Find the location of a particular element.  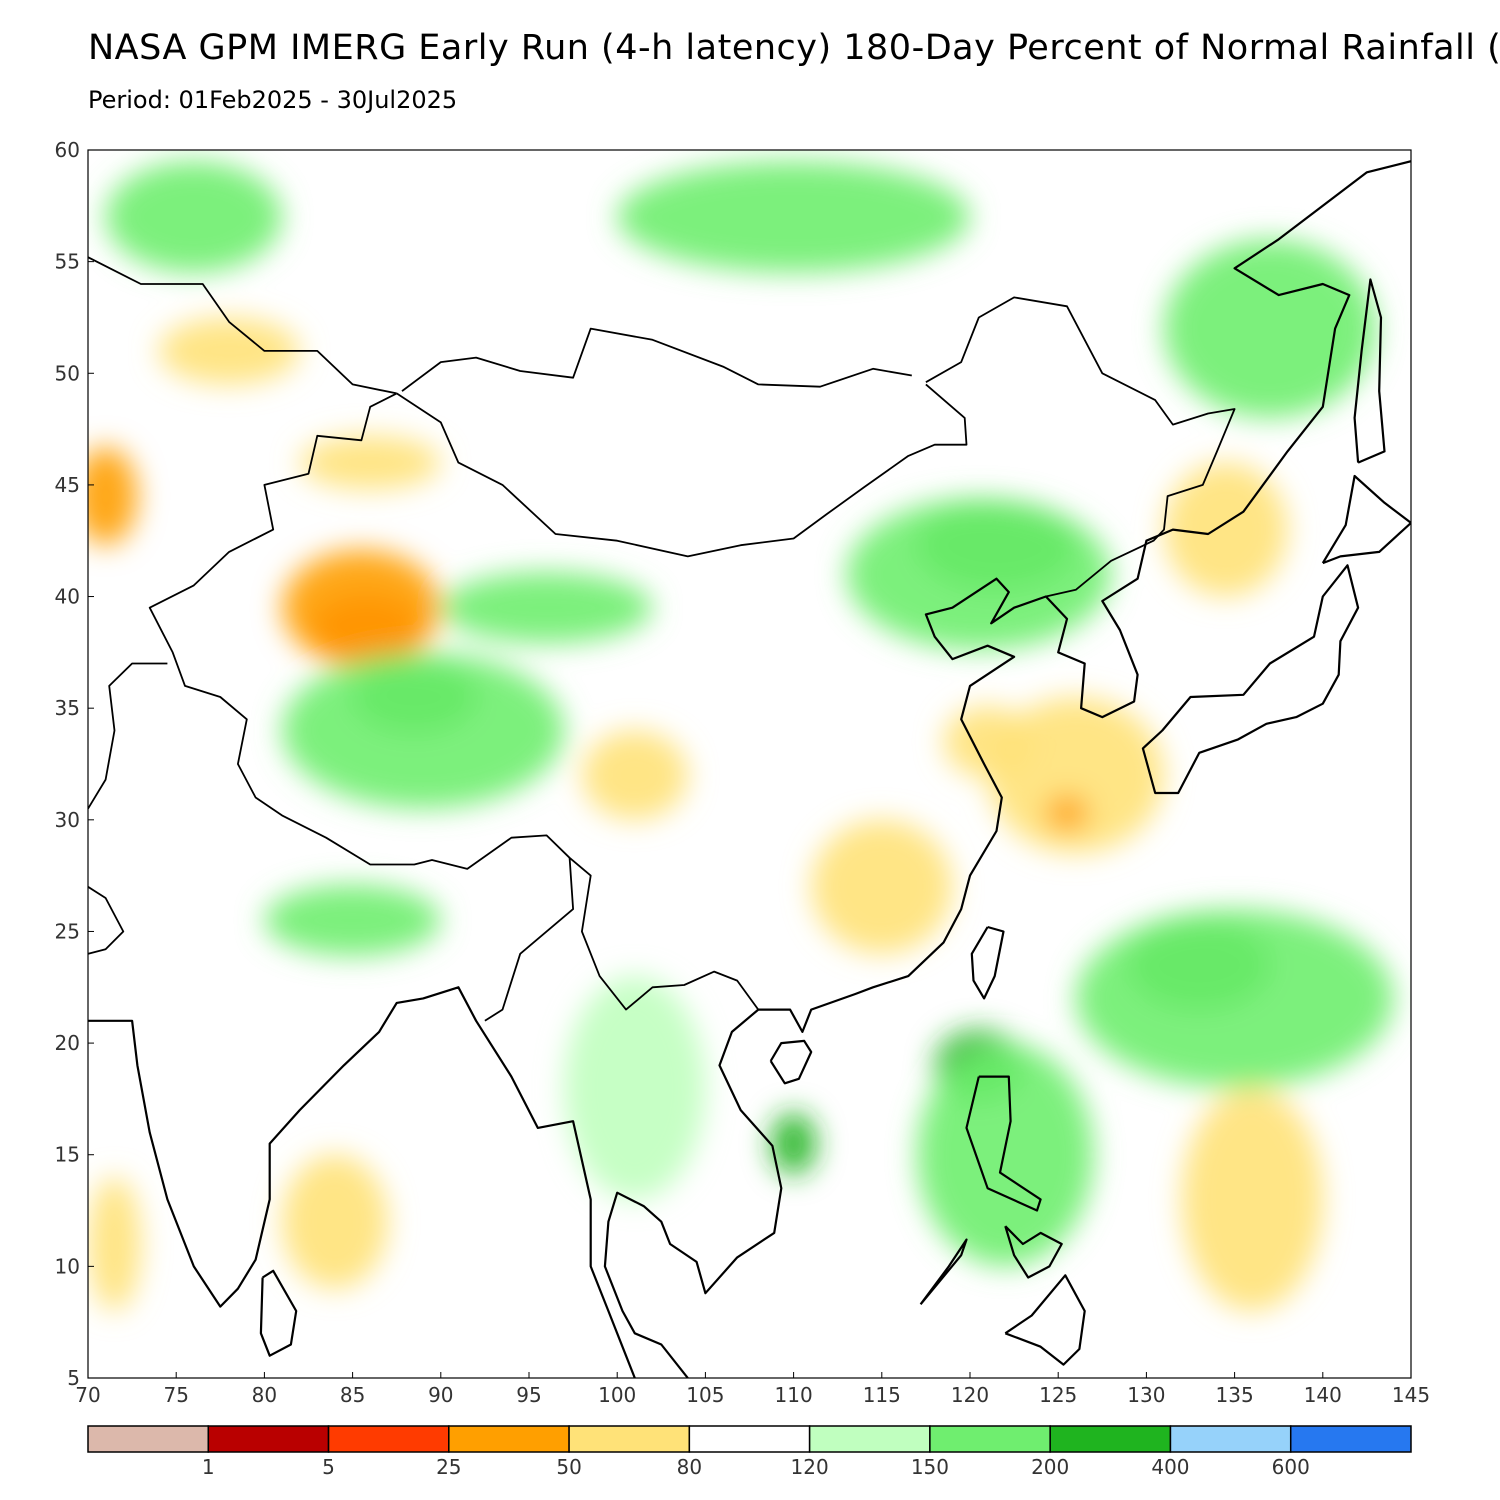

y-tick-label: 50 is located at coordinates (67, 373).